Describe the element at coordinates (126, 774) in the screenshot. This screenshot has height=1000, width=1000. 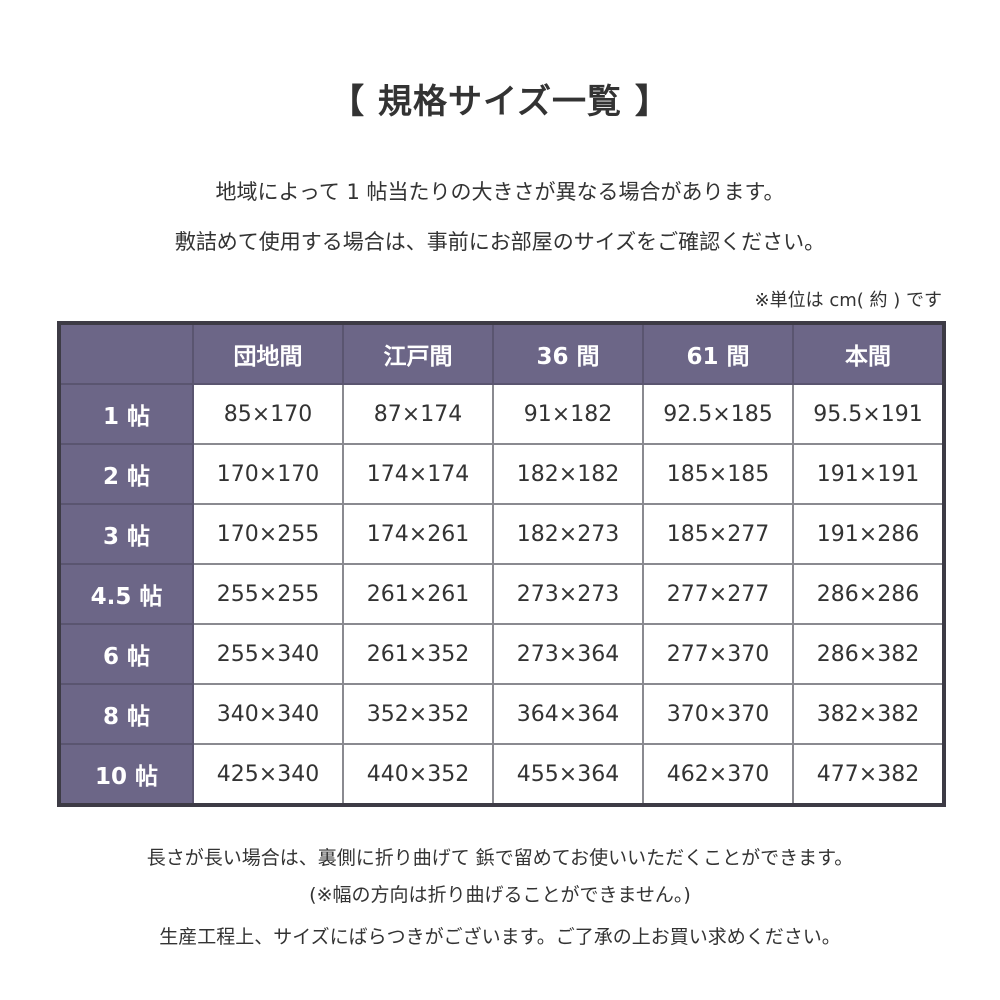
I see `row-header: 10 帖` at that location.